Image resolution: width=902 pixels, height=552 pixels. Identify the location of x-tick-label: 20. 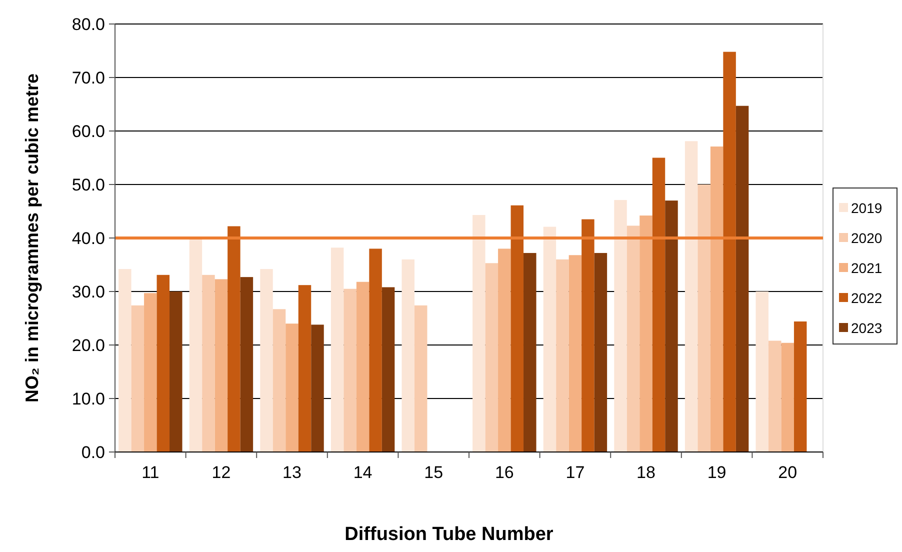
(788, 472).